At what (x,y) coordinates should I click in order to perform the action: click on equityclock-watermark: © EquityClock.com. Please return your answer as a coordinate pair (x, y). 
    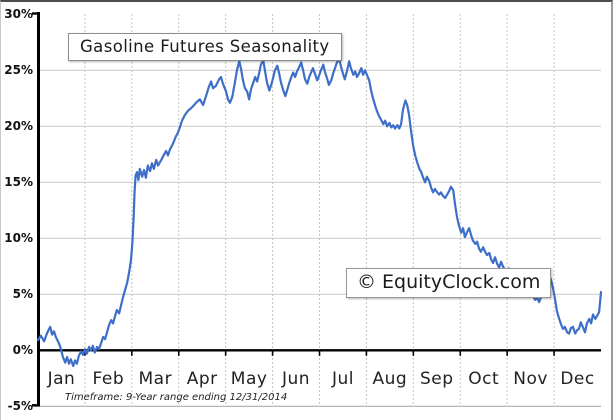
    Looking at the image, I should click on (449, 282).